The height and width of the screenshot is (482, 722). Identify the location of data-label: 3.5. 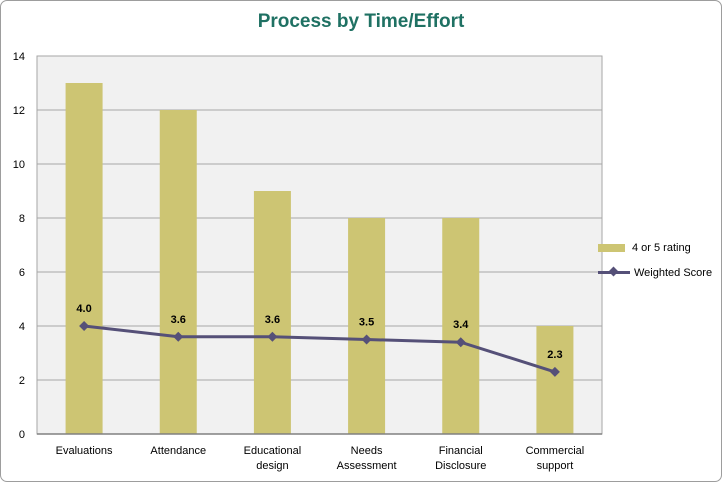
(366, 323).